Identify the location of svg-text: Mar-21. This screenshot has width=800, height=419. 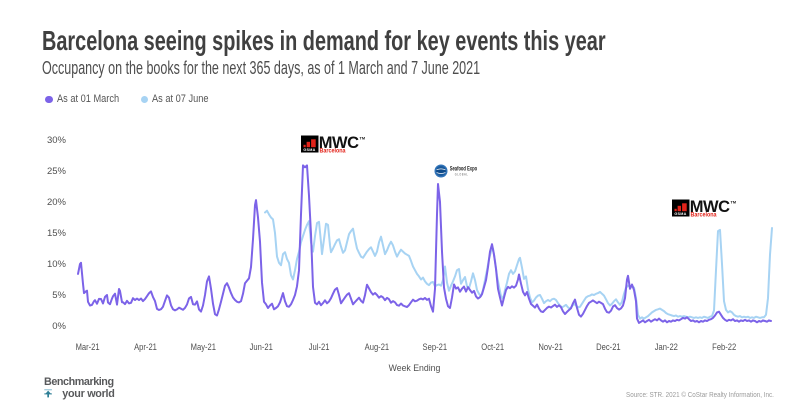
(88, 346).